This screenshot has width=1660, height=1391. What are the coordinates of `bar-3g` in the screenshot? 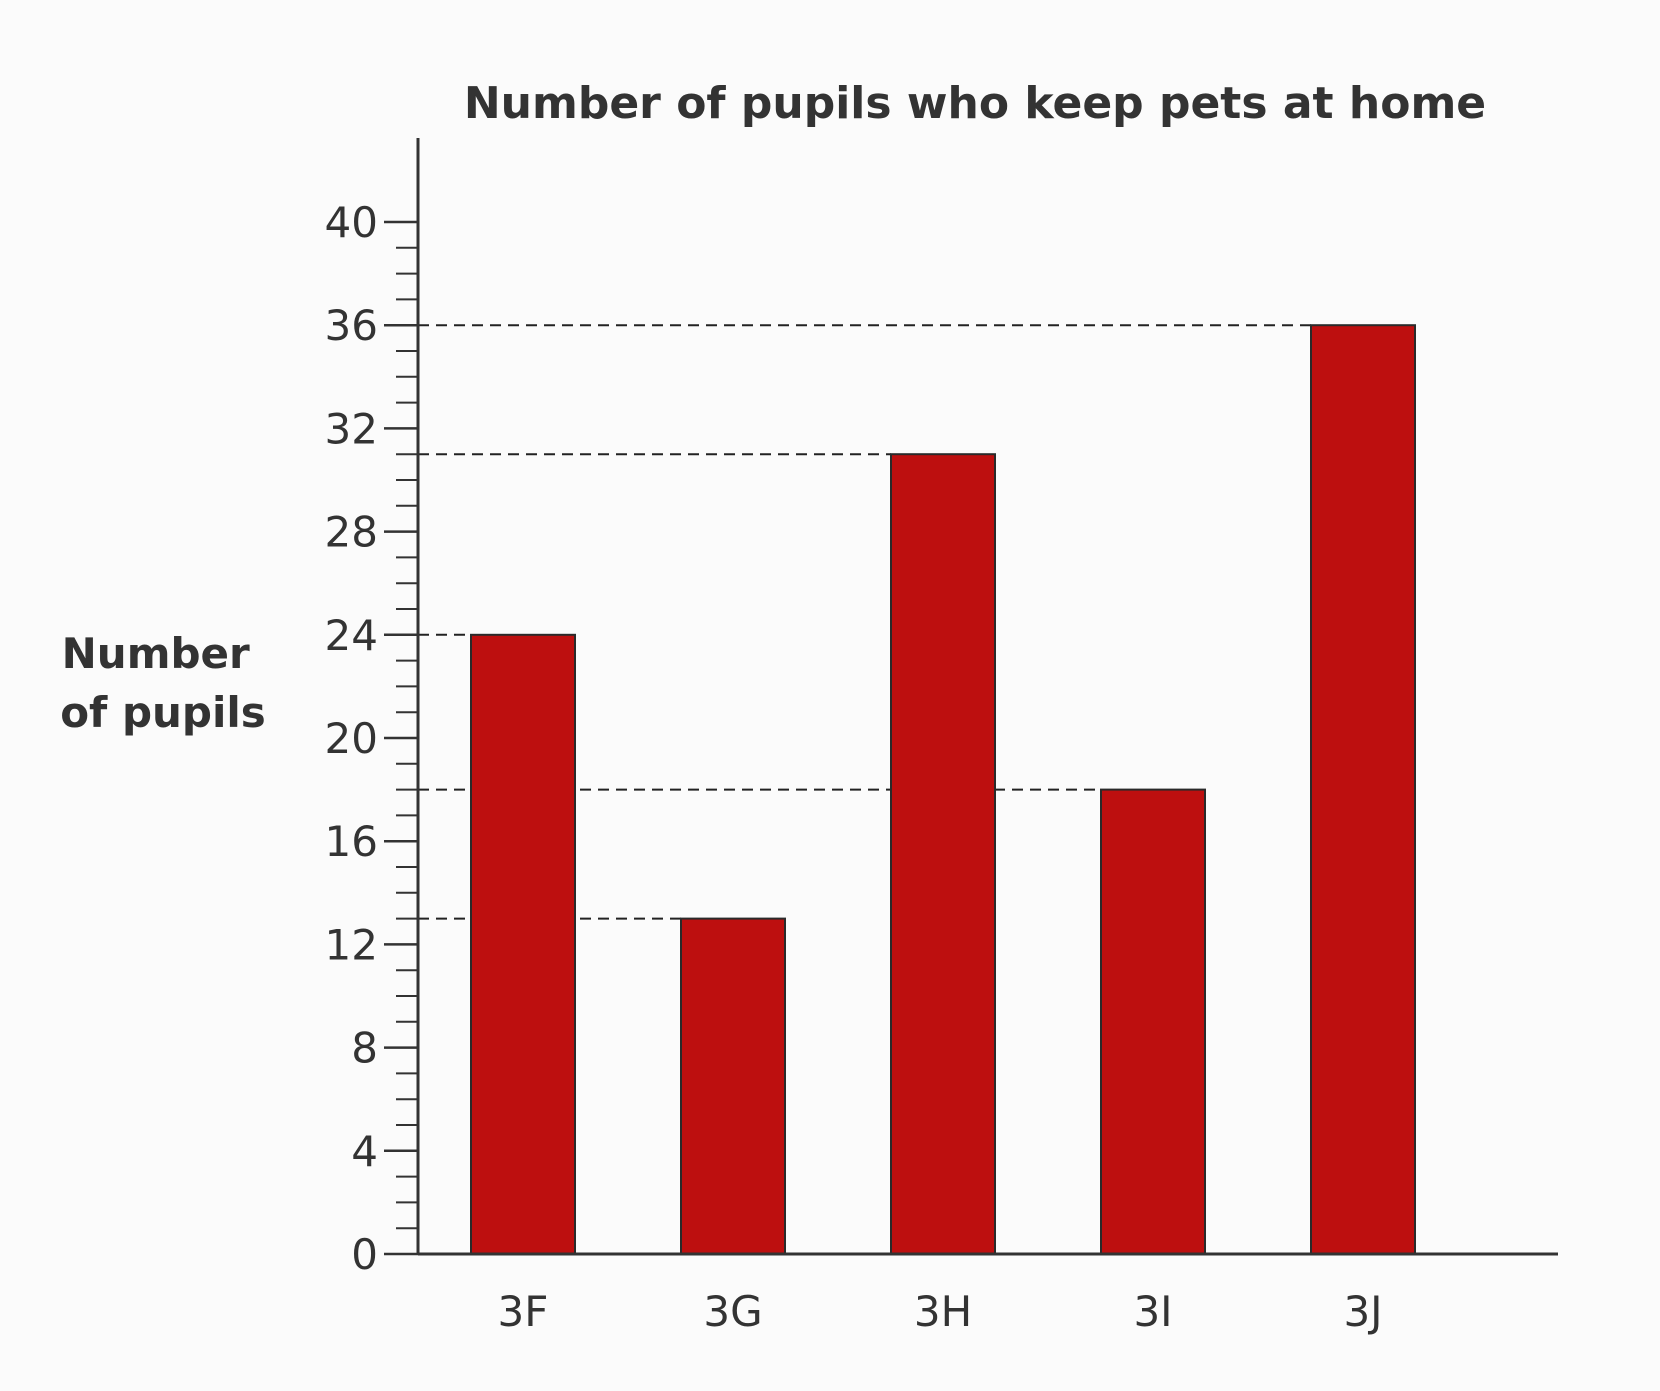 It's located at (733, 1086).